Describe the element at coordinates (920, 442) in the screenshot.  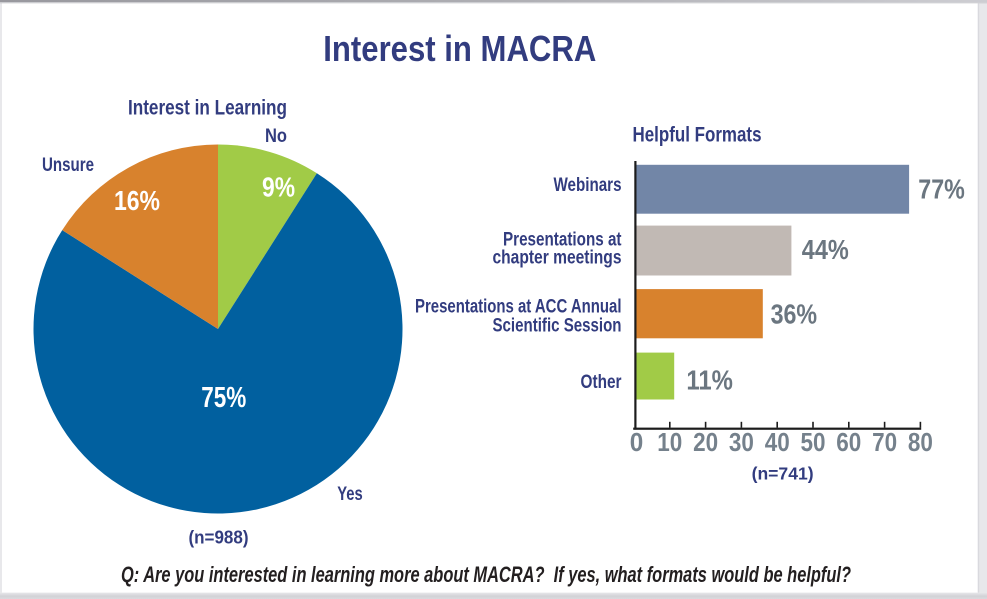
I see `svg-text: 80` at that location.